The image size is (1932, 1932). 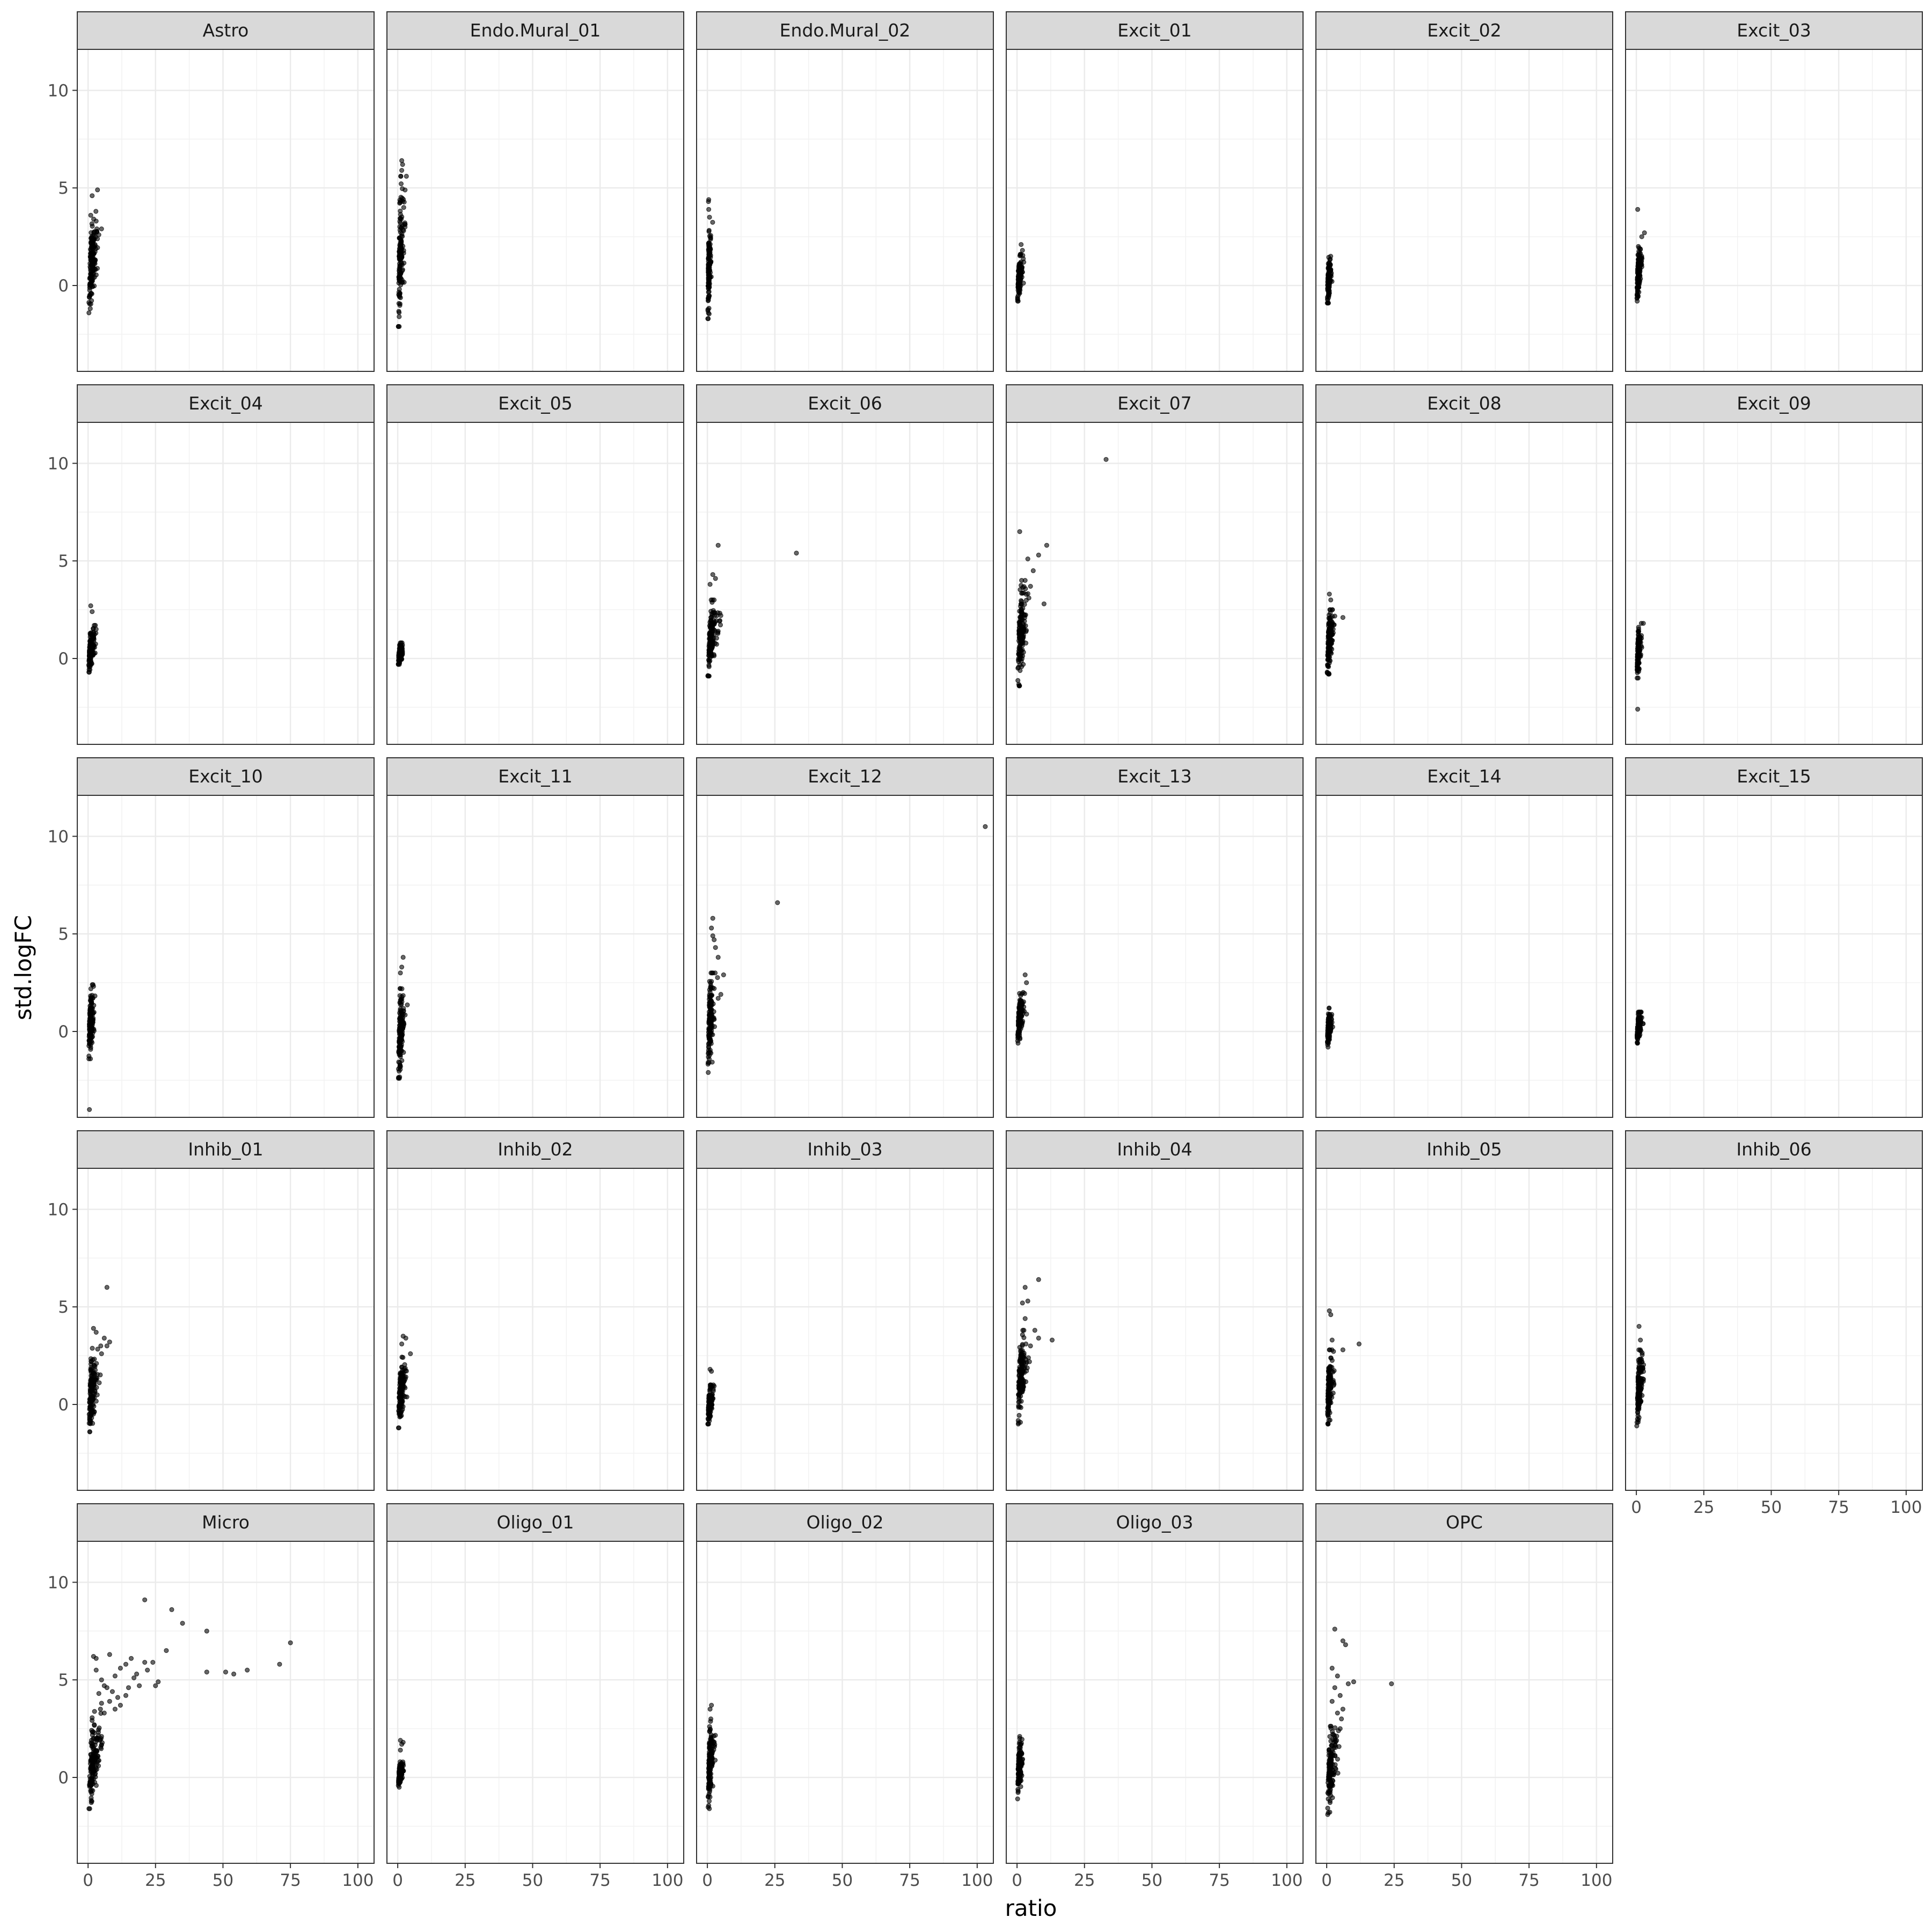 What do you see at coordinates (1464, 403) in the screenshot?
I see `facet-strip-label: Excit_08` at bounding box center [1464, 403].